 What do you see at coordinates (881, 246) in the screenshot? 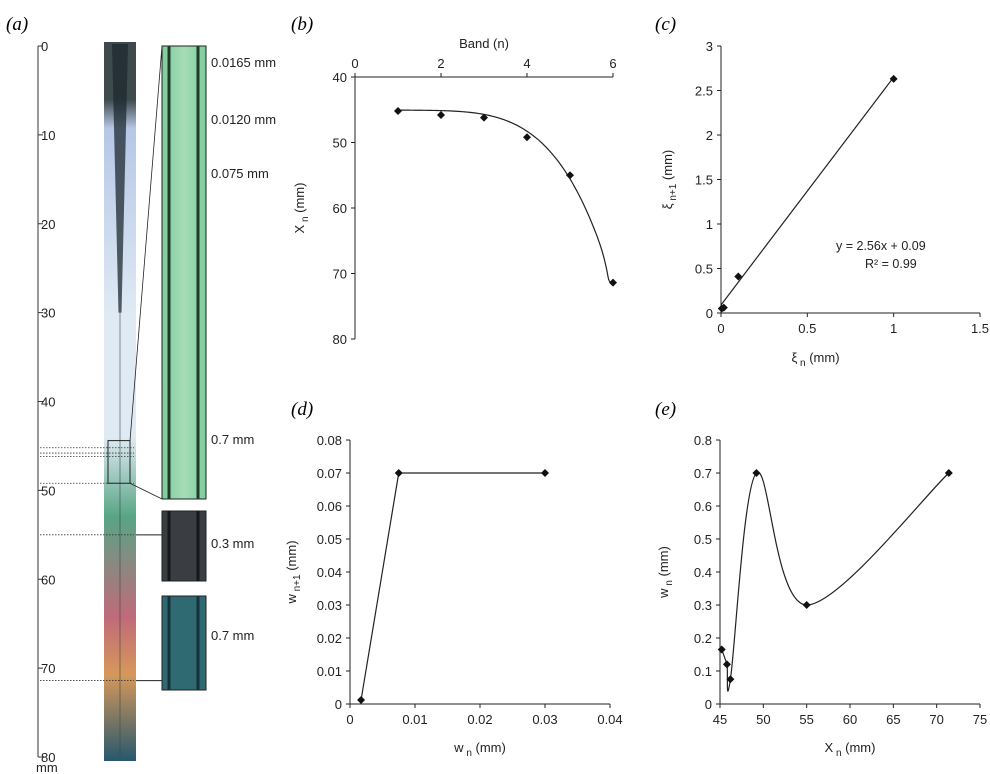
I see `chart-c-fit-equation: y = 2.56x + 0.09` at bounding box center [881, 246].